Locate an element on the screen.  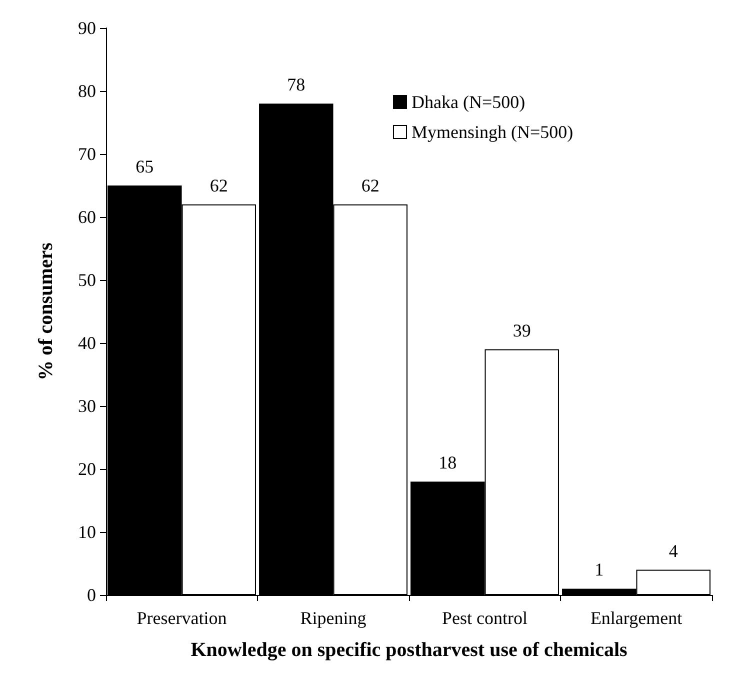
data-label: 39 is located at coordinates (521, 330).